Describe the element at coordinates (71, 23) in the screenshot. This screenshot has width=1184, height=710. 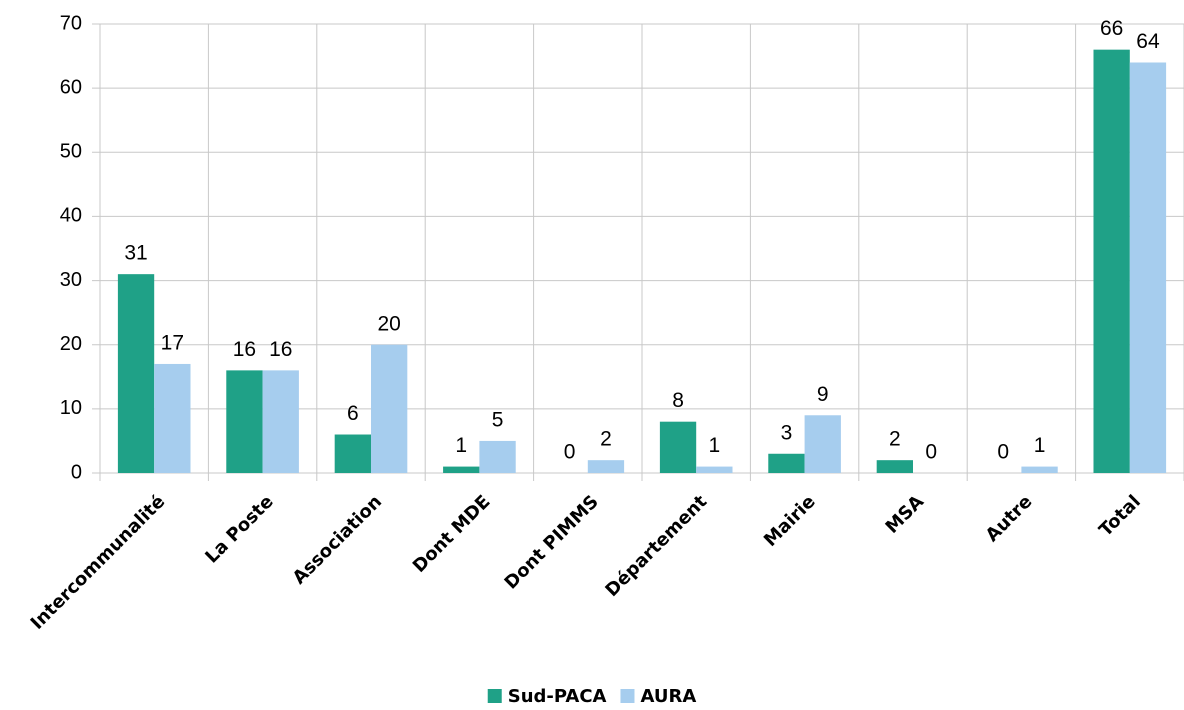
I see `y-tick-label: 70` at that location.